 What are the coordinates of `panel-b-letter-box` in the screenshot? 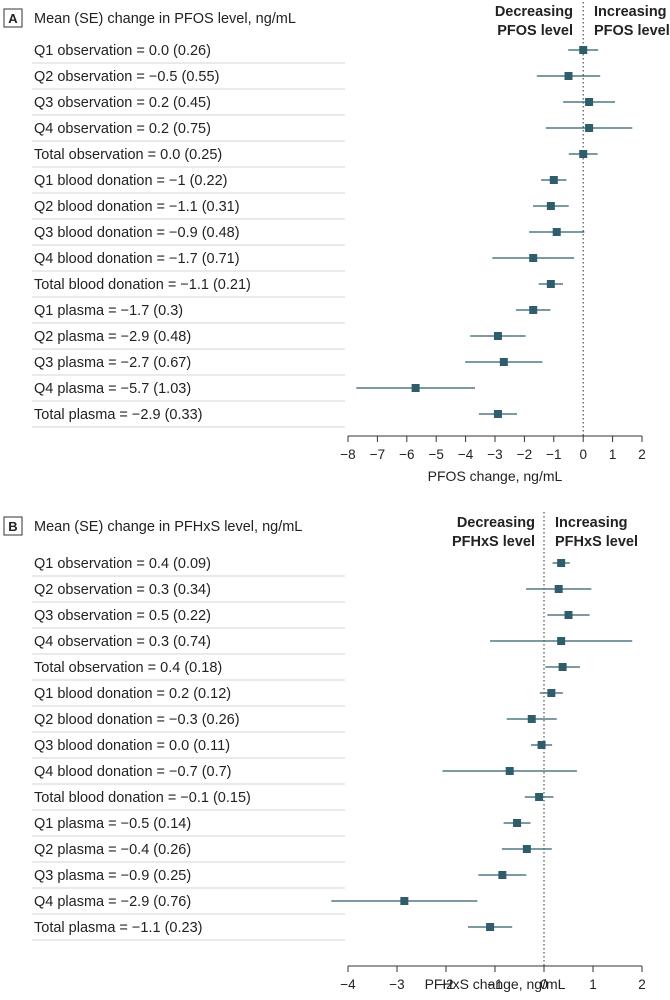 It's located at (13, 526).